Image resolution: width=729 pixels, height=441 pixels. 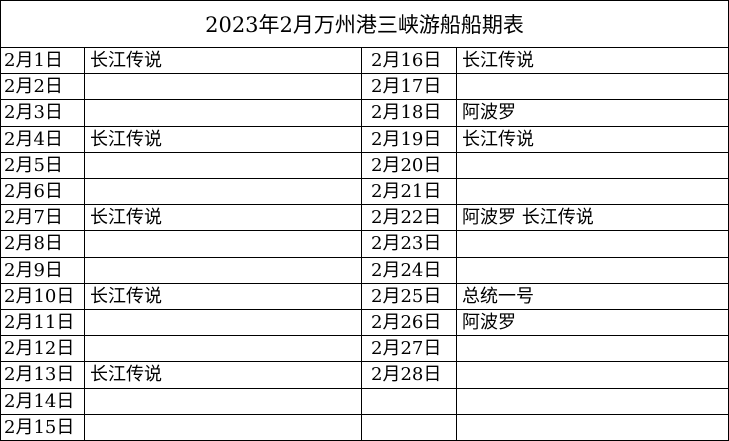 I want to click on date-cell: 2月9日, so click(x=43, y=270).